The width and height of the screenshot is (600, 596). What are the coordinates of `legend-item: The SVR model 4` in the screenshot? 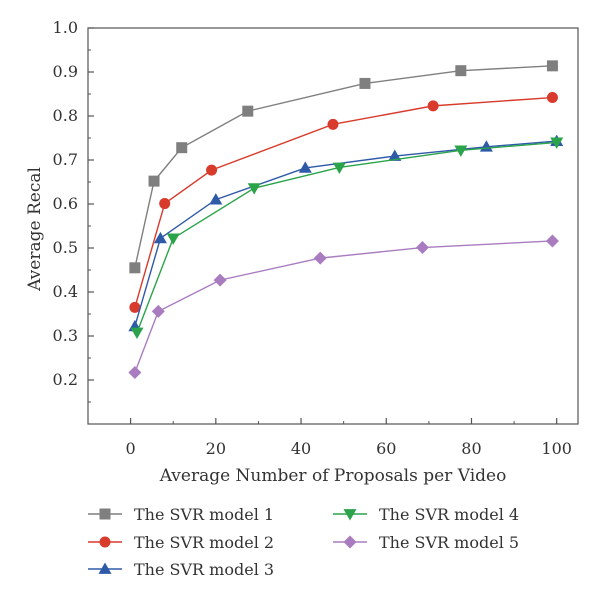 It's located at (426, 514).